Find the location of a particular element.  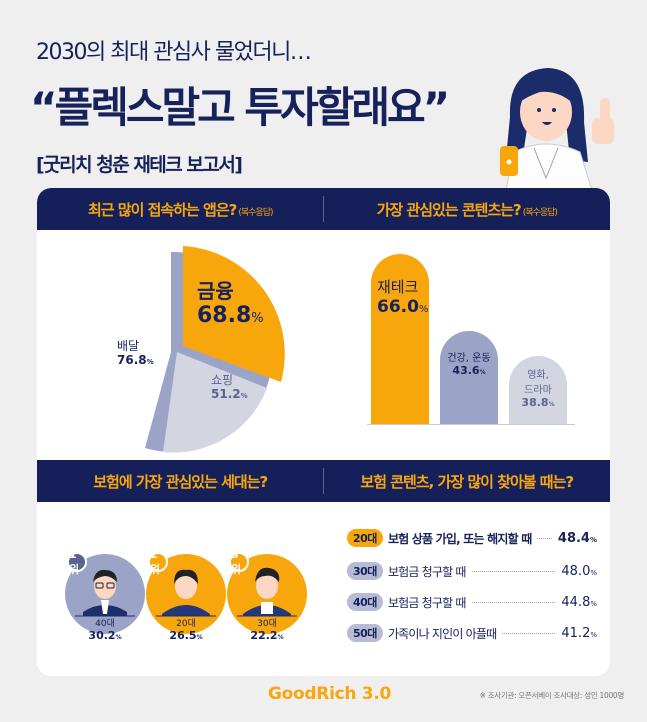

man-jacket-avatar-icon is located at coordinates (267, 592).